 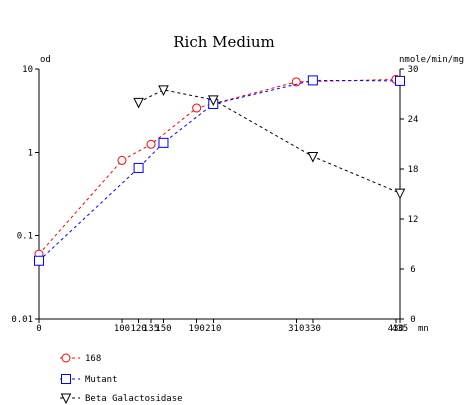 What do you see at coordinates (197, 329) in the screenshot?
I see `x-tick-label: 190` at bounding box center [197, 329].